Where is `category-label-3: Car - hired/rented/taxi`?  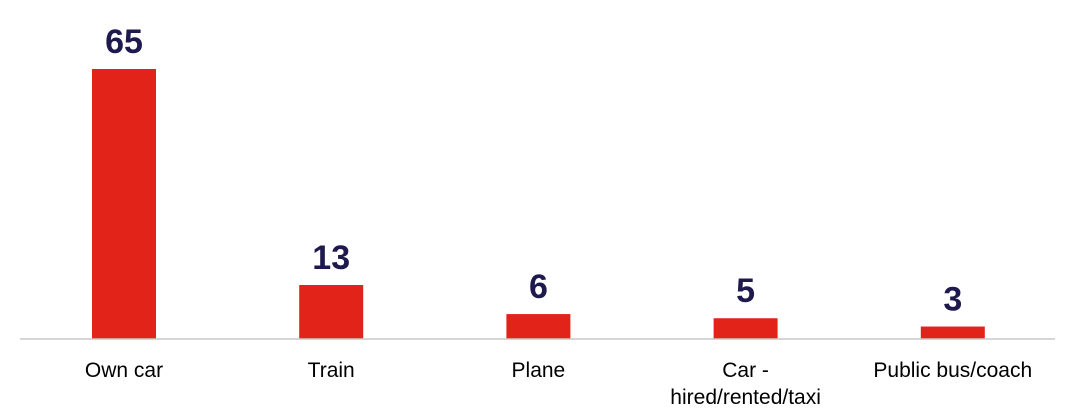 category-label-3: Car - hired/rented/taxi is located at coordinates (745, 384).